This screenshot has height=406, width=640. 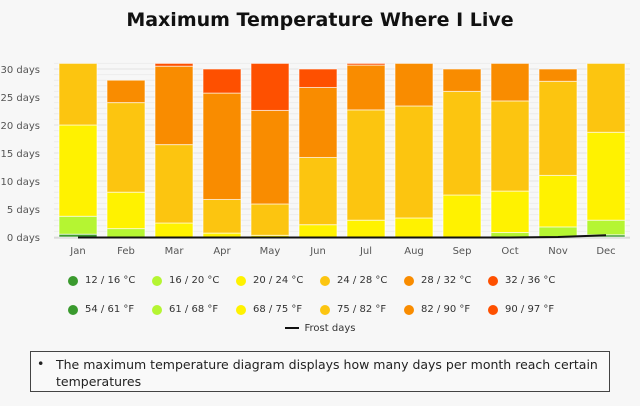 I want to click on legend-label: 20 / 24 °C, so click(x=278, y=280).